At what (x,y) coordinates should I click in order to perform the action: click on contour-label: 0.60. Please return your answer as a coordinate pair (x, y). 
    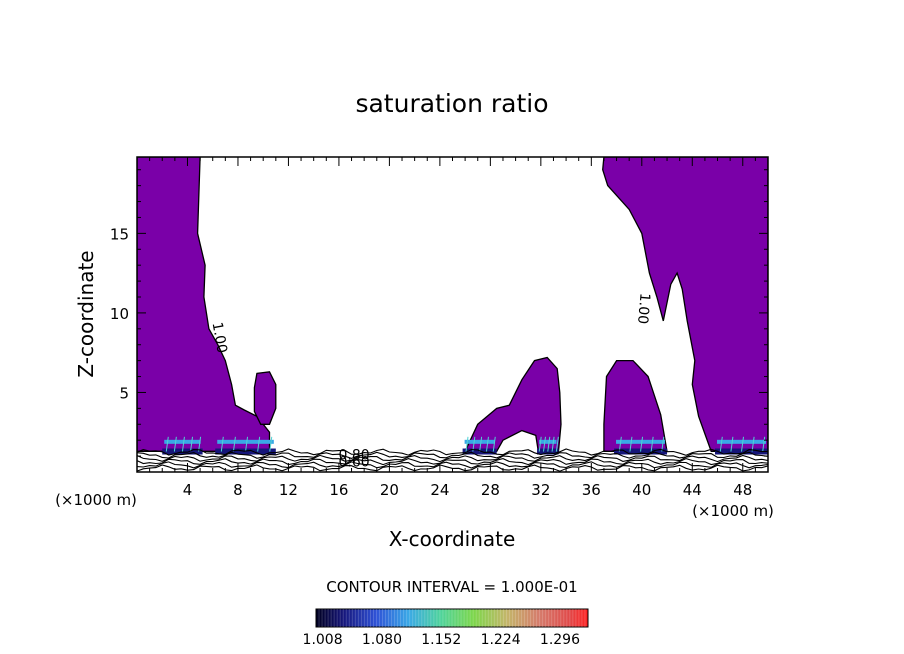
    Looking at the image, I should click on (353, 462).